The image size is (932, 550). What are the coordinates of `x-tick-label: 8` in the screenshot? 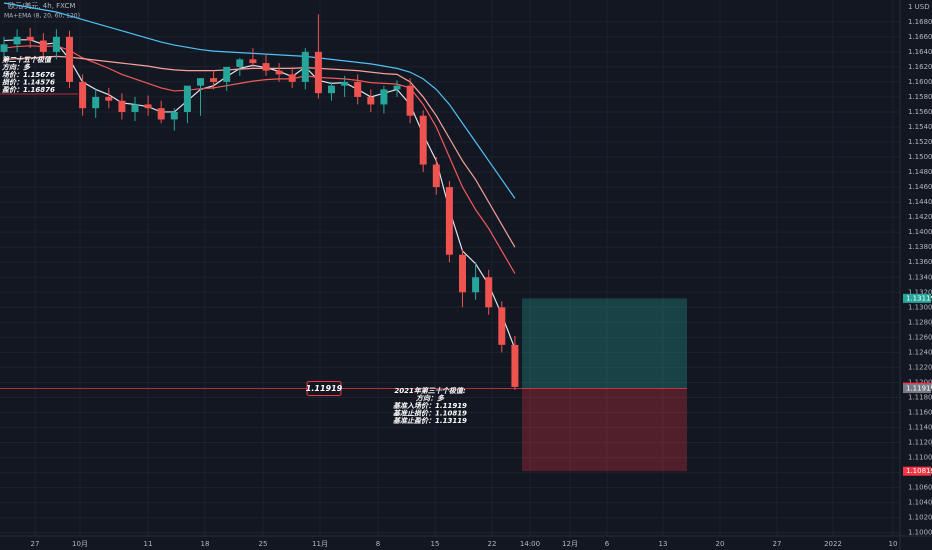 It's located at (378, 544).